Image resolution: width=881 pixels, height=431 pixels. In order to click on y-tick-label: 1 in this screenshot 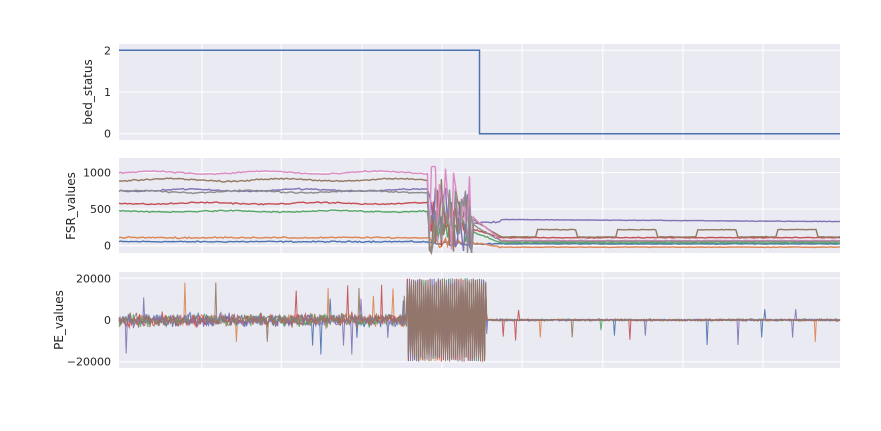, I will do `click(107, 92)`.